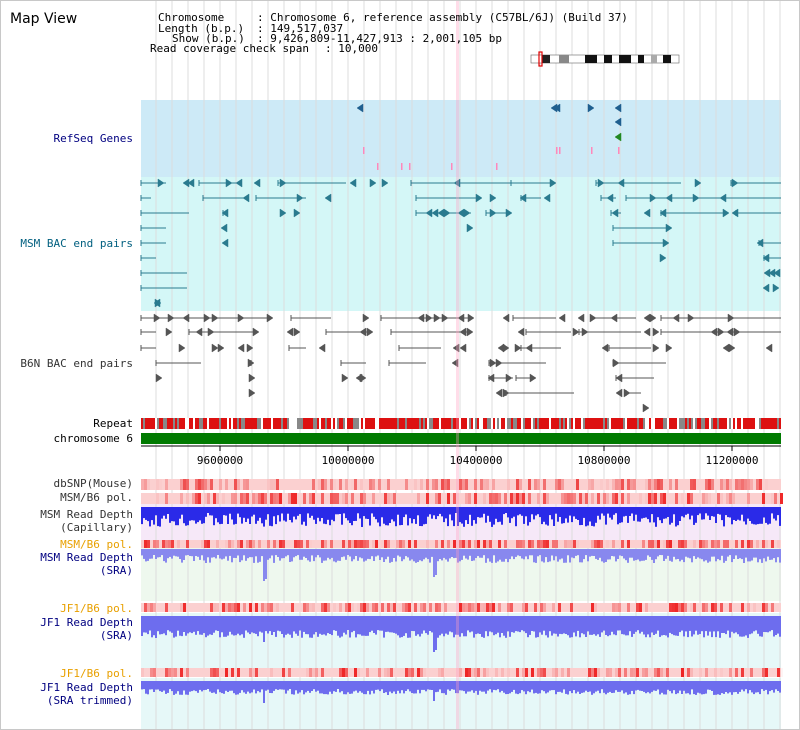  What do you see at coordinates (93, 483) in the screenshot?
I see `track-label-dbsnp: dbSNP(Mouse)` at bounding box center [93, 483].